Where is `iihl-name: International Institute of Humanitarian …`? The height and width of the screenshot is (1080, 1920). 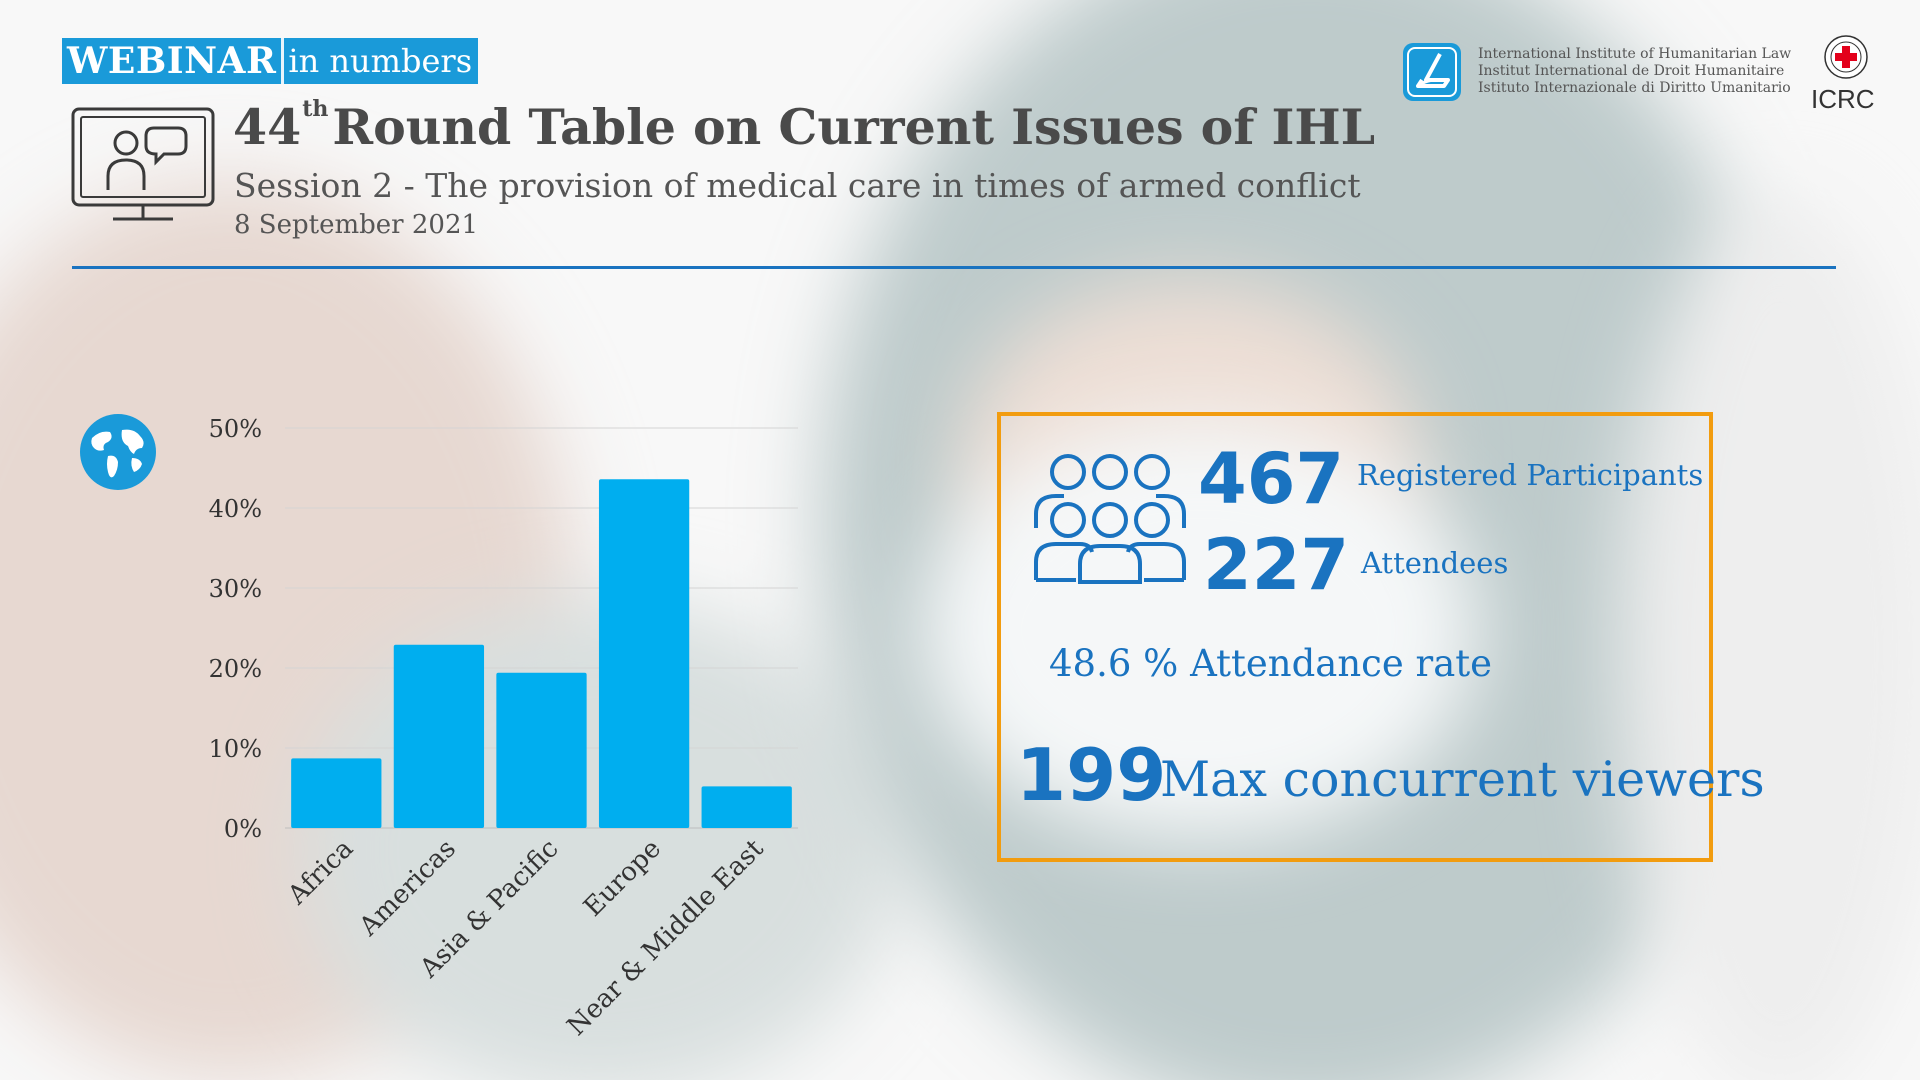 iihl-name: International Institute of Humanitarian … is located at coordinates (1634, 71).